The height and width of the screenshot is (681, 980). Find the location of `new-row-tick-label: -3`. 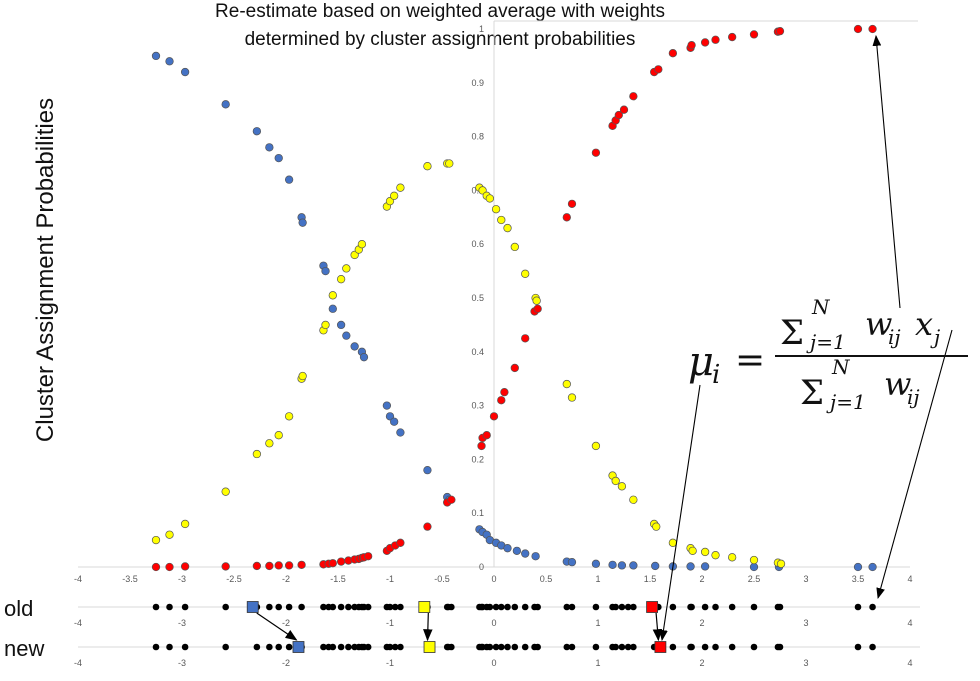

new-row-tick-label: -3 is located at coordinates (182, 663).